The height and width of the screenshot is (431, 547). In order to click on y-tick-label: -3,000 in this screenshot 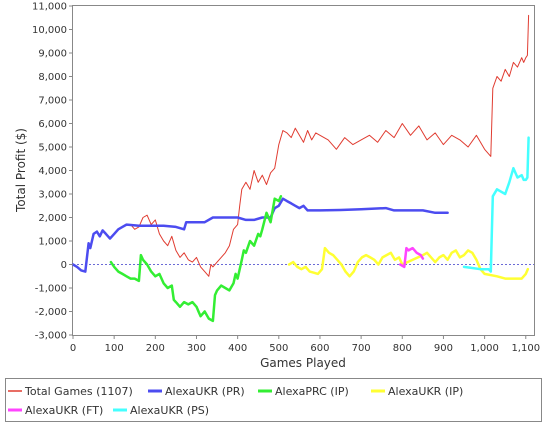, I will do `click(51, 336)`.